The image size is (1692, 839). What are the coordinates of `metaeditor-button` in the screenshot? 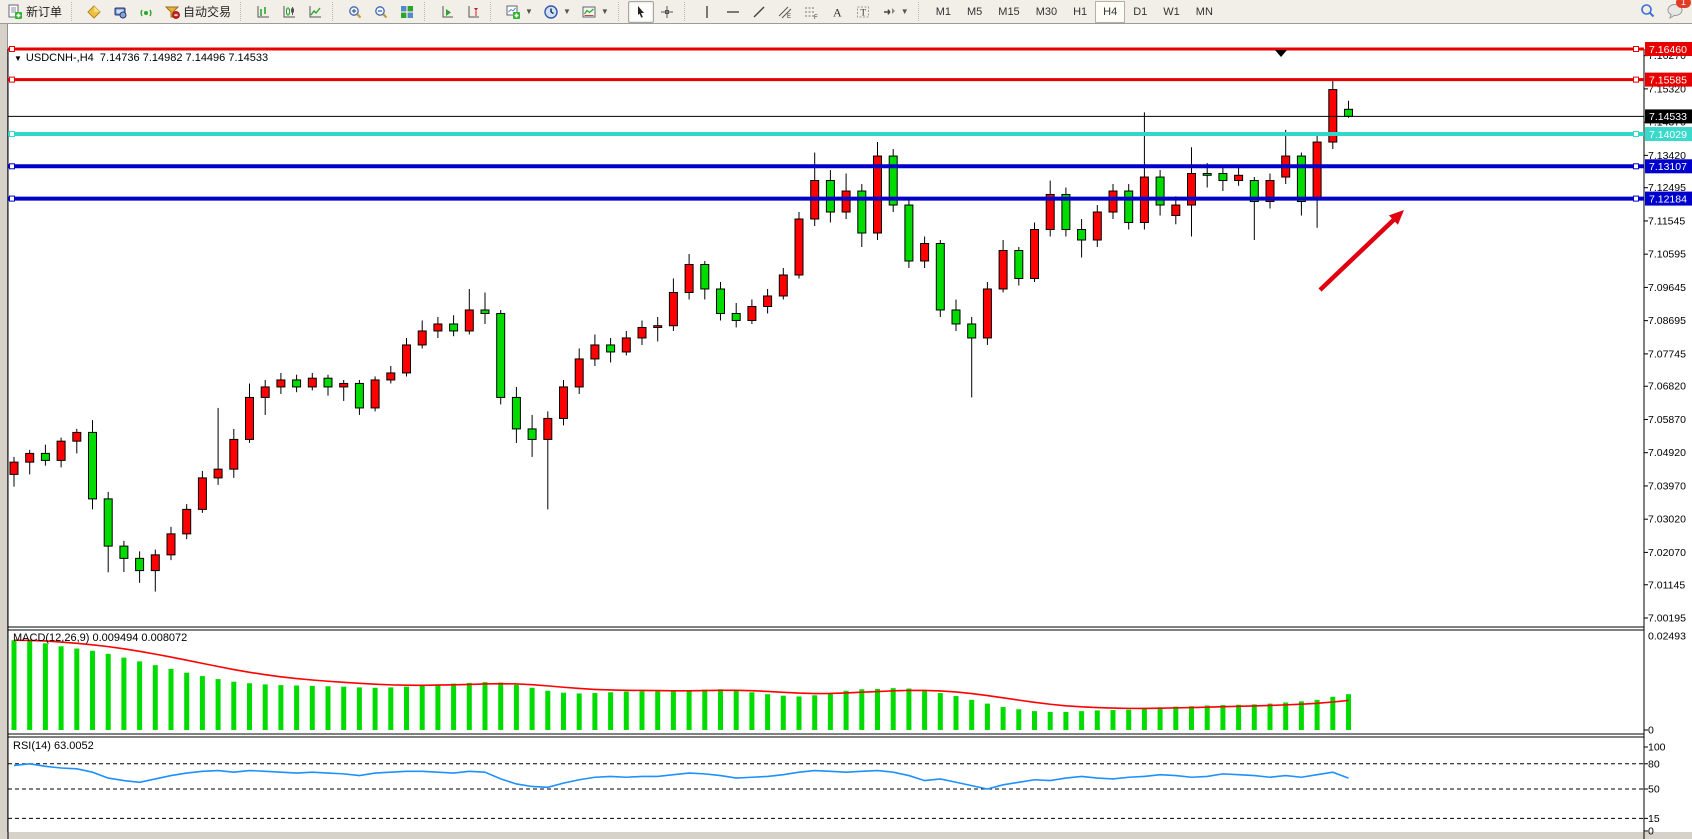 It's located at (94, 12).